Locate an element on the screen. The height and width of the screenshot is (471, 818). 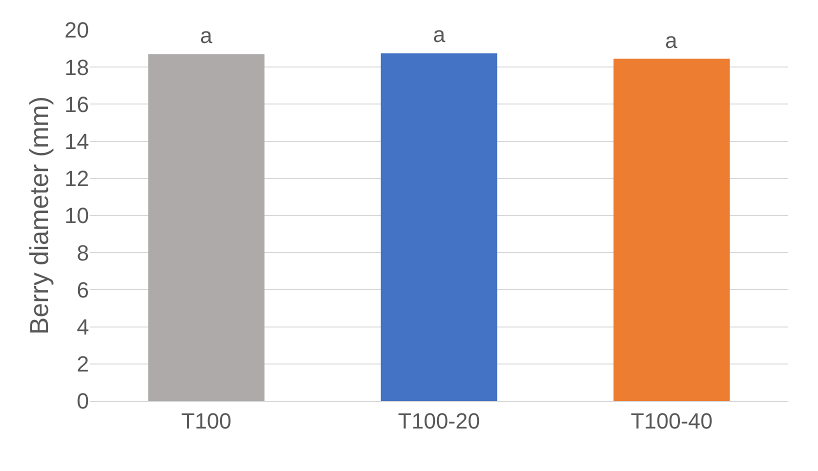
y-tick-label: 10 is located at coordinates (76, 215).